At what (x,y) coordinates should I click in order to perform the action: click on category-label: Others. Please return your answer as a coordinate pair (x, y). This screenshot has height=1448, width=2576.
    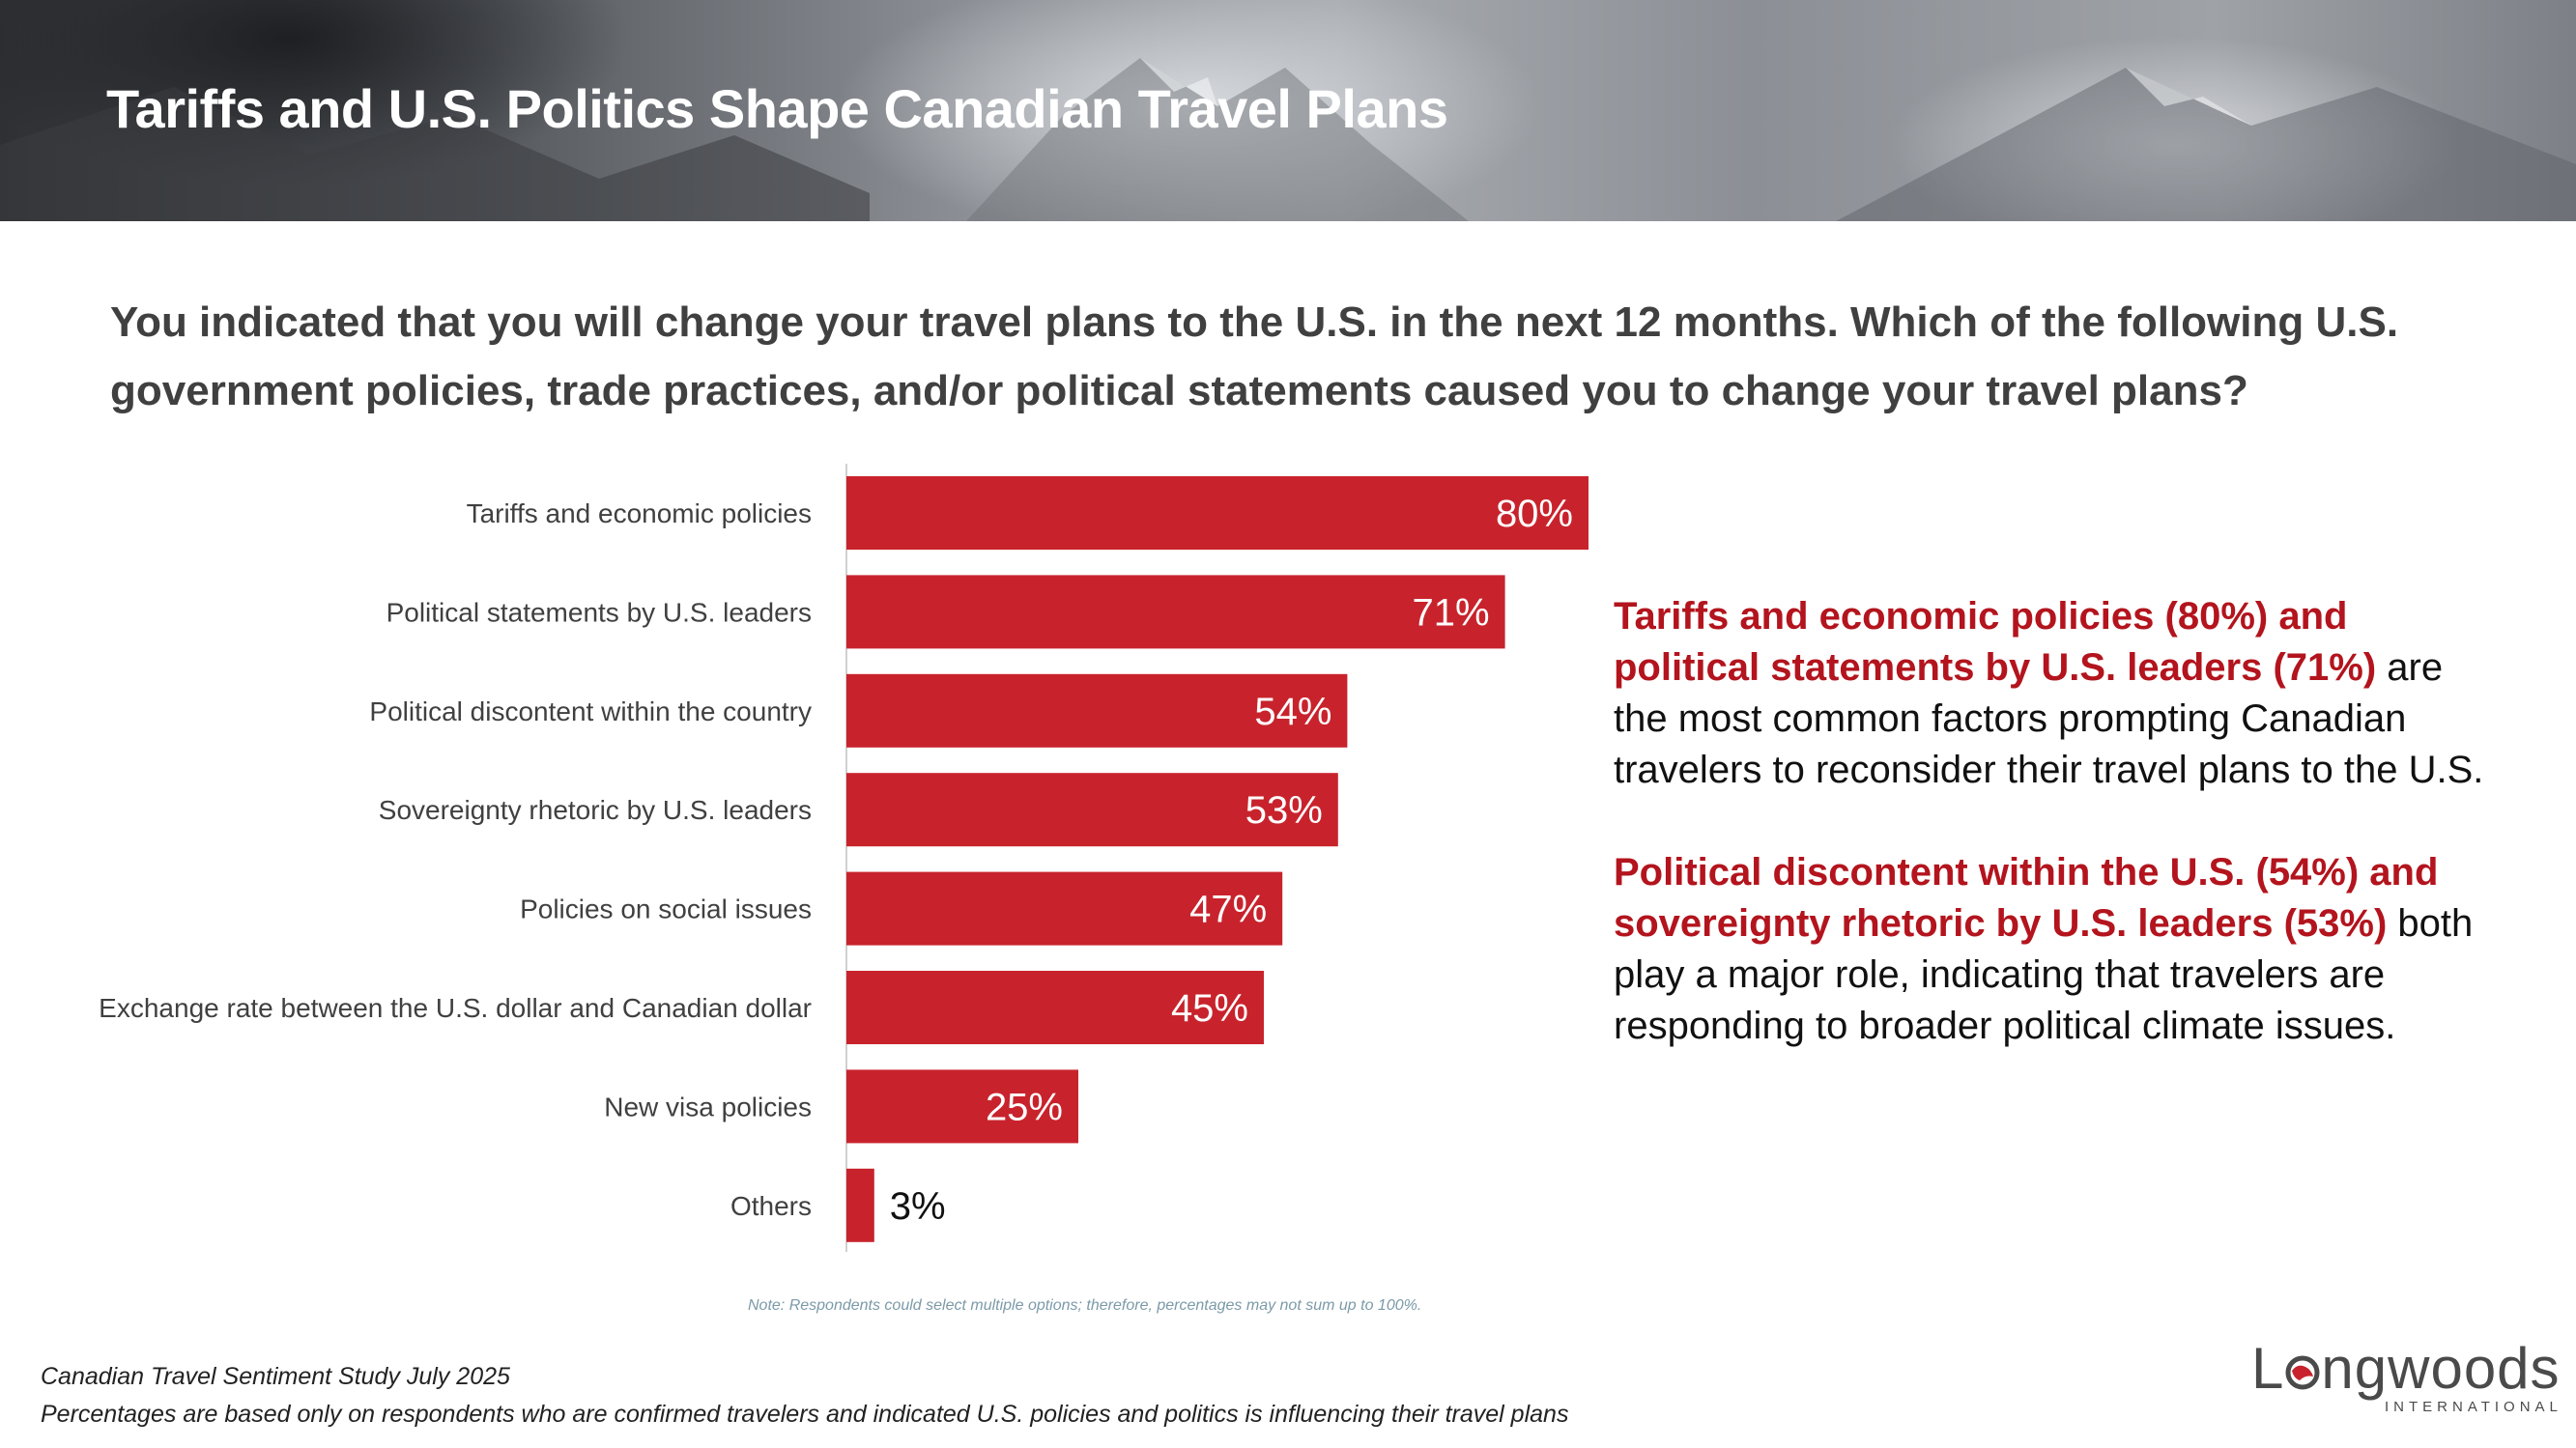
    Looking at the image, I should click on (771, 1206).